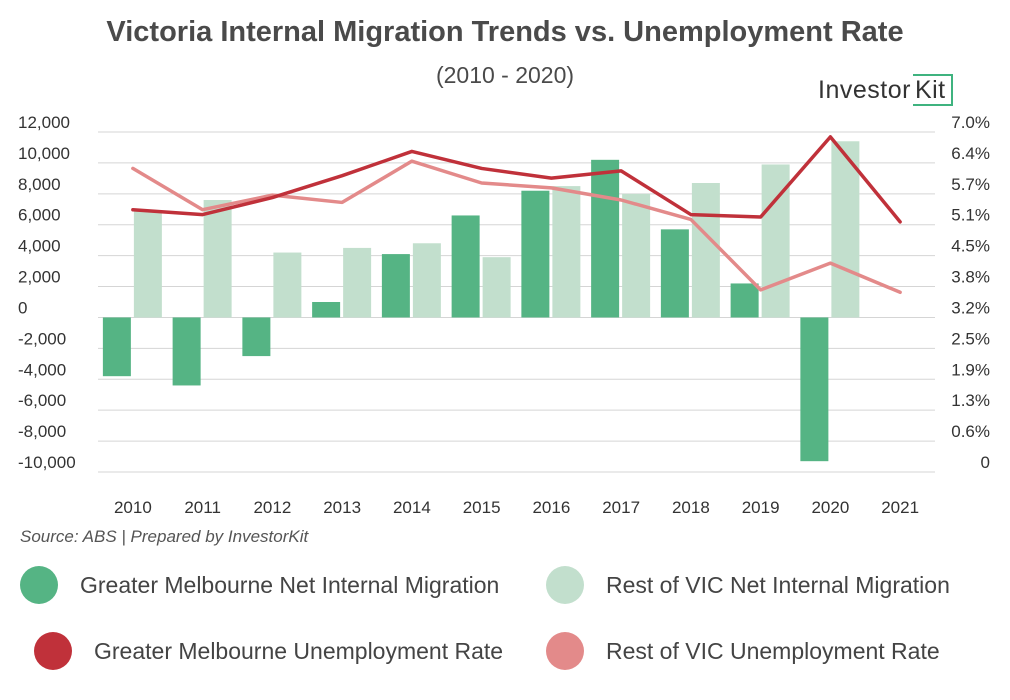 The width and height of the screenshot is (1010, 700). Describe the element at coordinates (39, 184) in the screenshot. I see `y-left-tick-label: 8,000` at that location.